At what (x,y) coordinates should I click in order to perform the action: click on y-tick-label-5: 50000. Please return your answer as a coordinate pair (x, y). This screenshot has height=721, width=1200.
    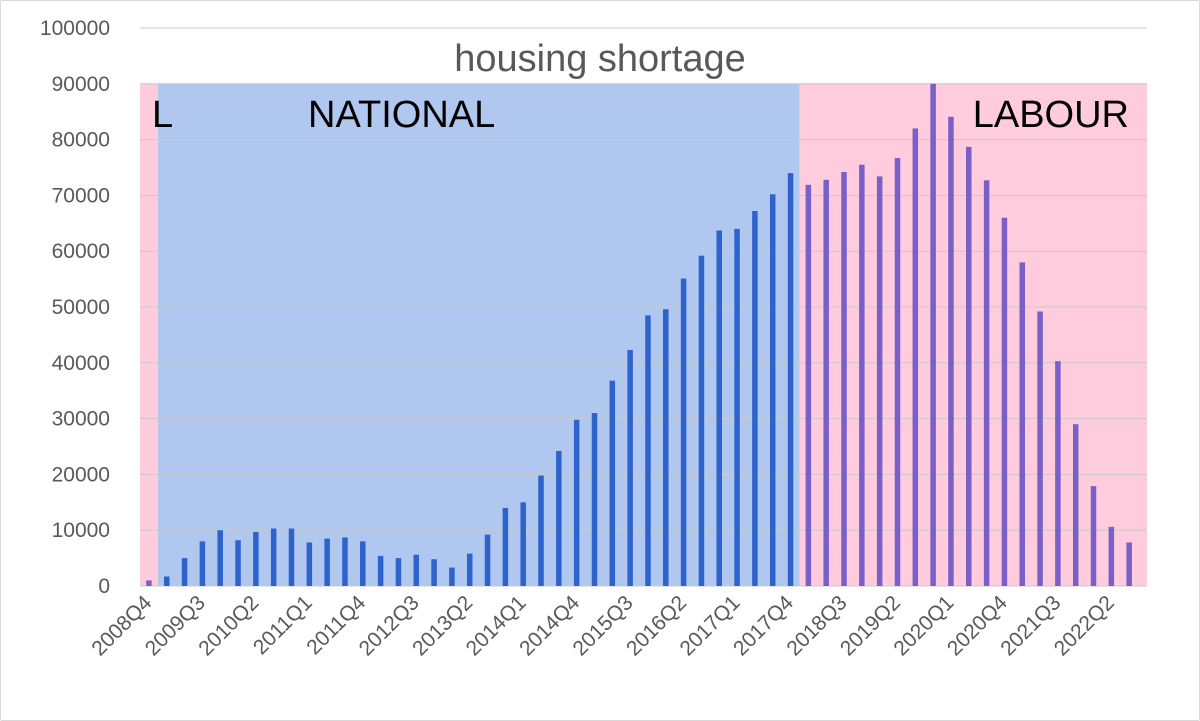
    Looking at the image, I should click on (81, 307).